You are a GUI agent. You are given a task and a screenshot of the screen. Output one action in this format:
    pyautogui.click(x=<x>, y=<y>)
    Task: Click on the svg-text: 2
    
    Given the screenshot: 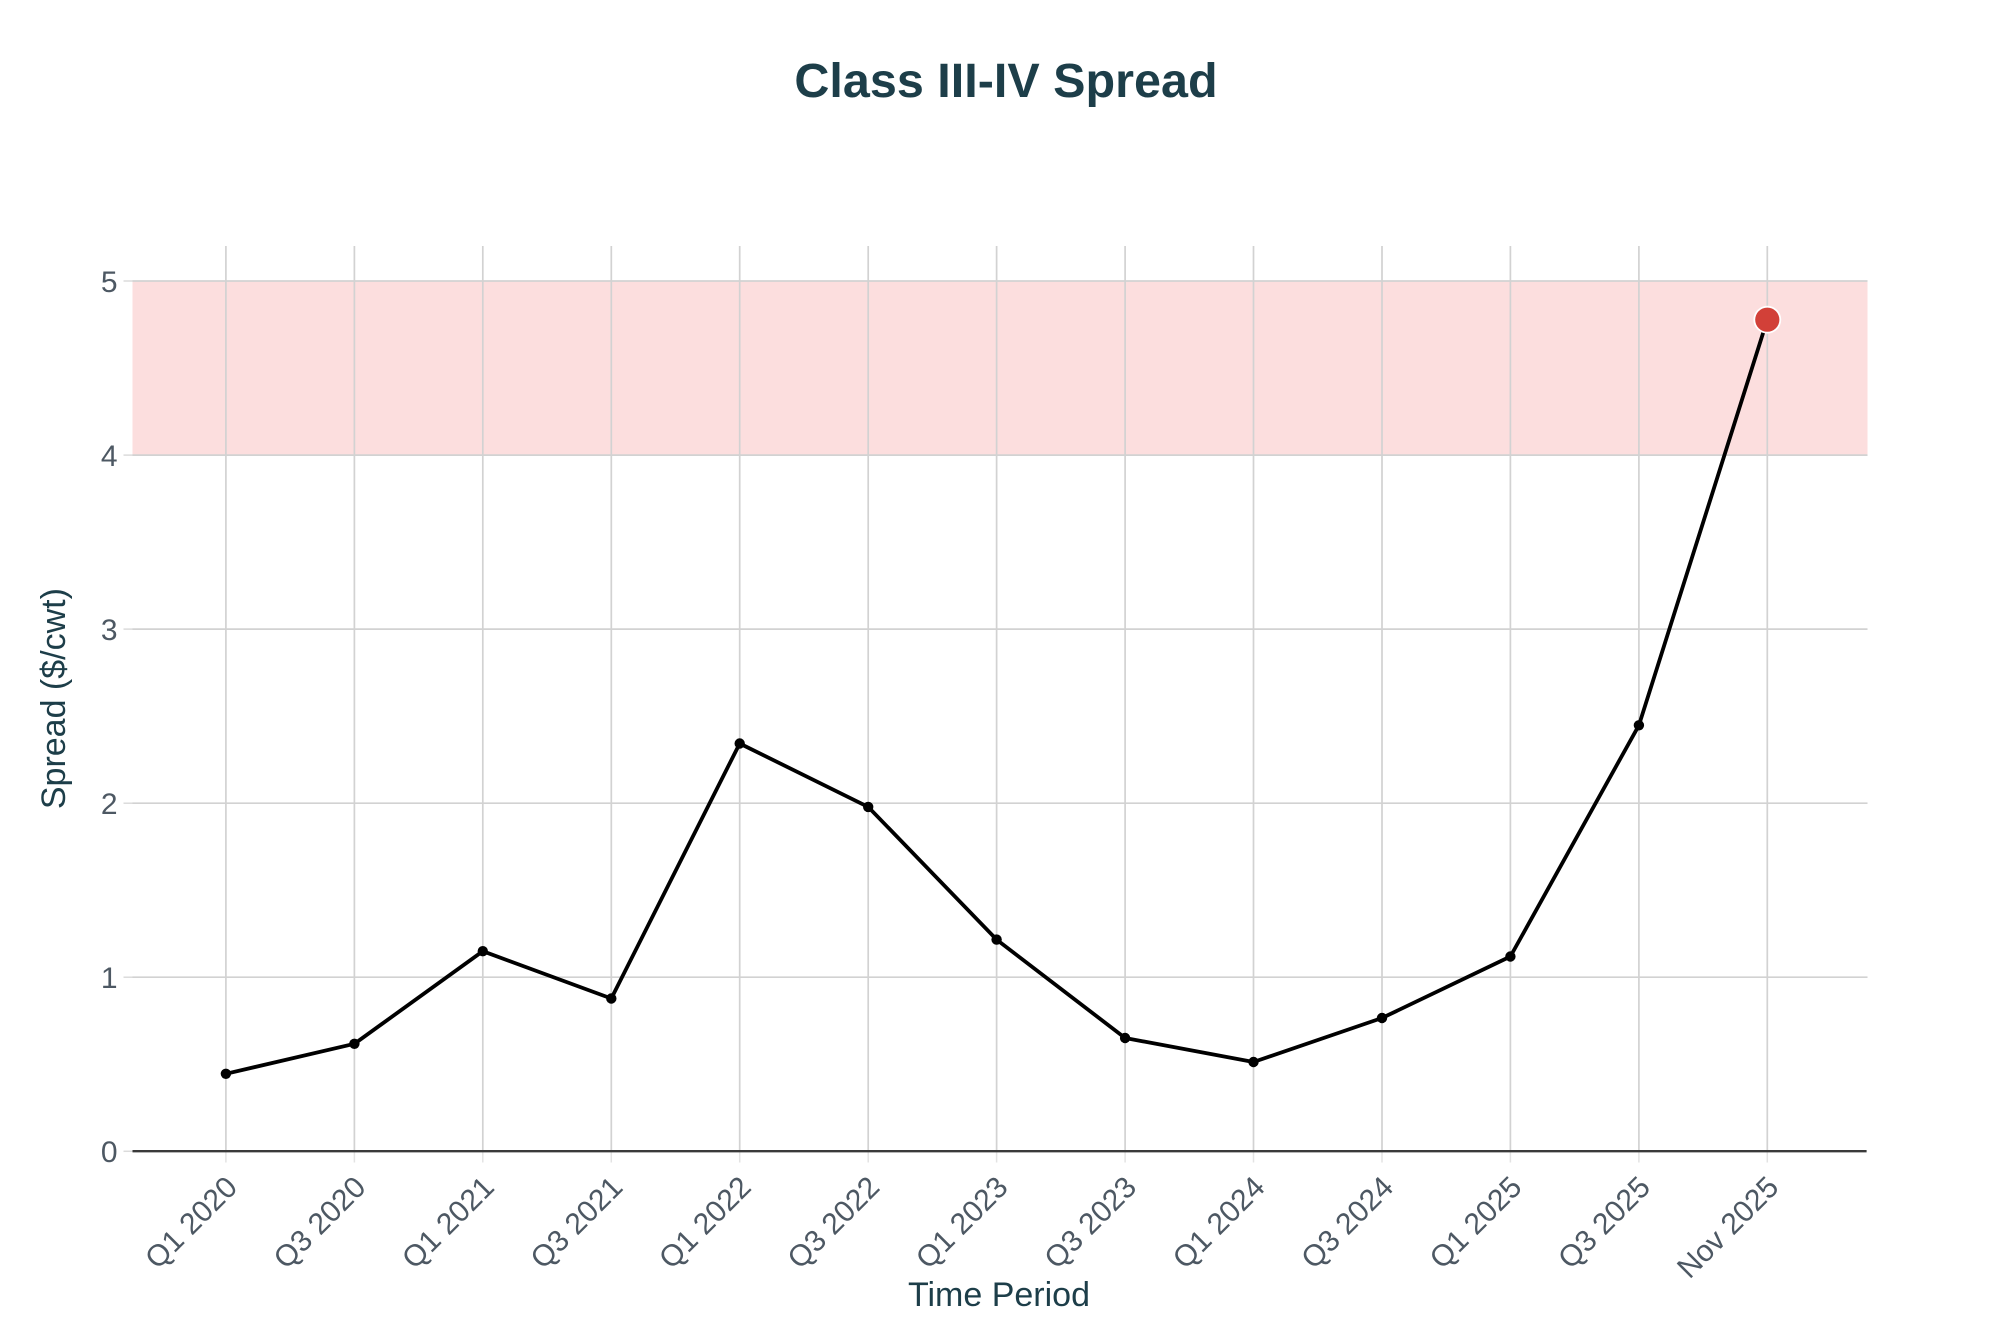 What is the action you would take?
    pyautogui.click(x=109, y=804)
    